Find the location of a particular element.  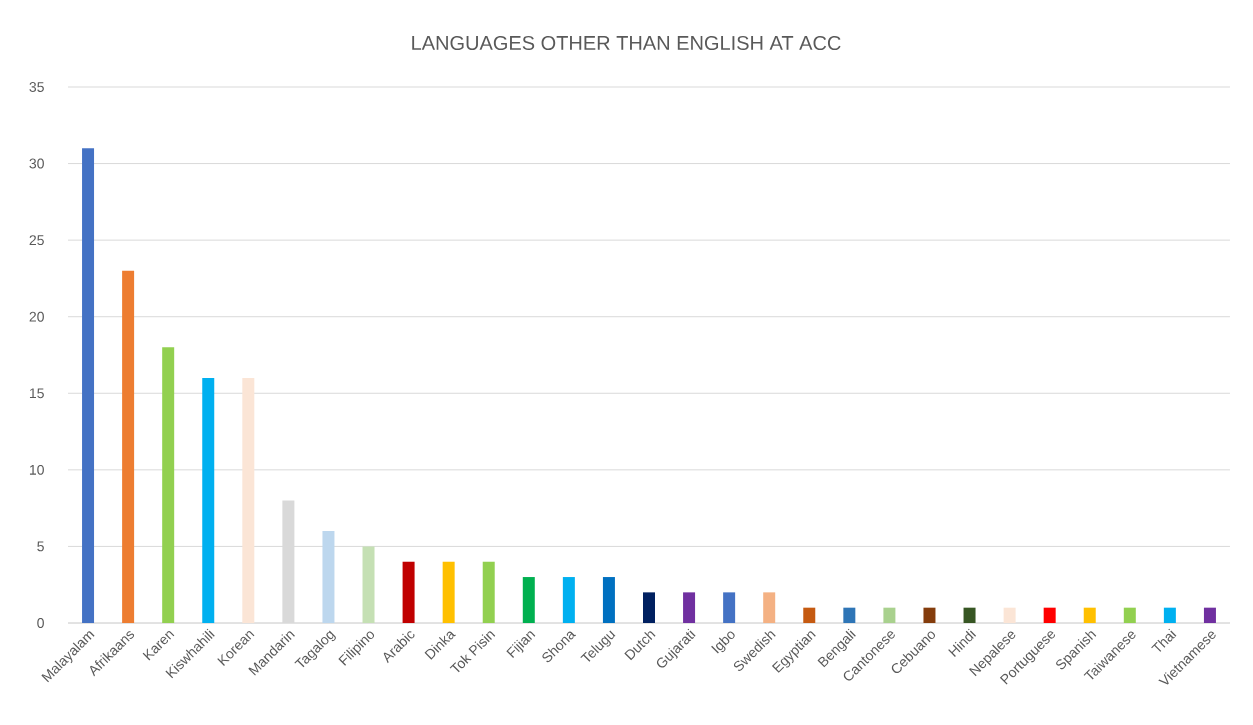

x-tick-label: Igbo is located at coordinates (723, 642).